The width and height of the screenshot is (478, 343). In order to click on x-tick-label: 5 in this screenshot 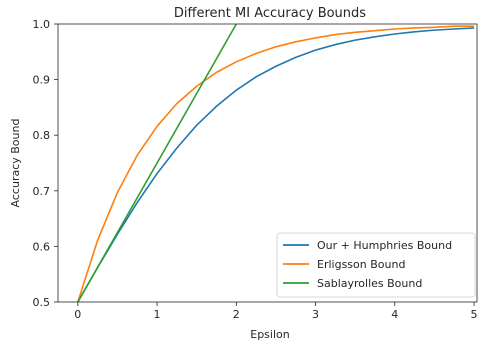, I will do `click(474, 314)`.